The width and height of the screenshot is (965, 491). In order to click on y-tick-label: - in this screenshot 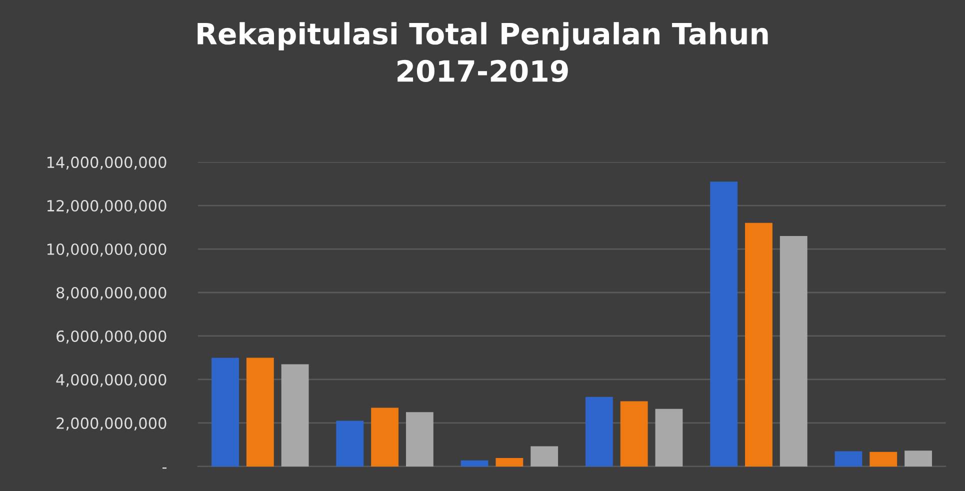, I will do `click(164, 468)`.